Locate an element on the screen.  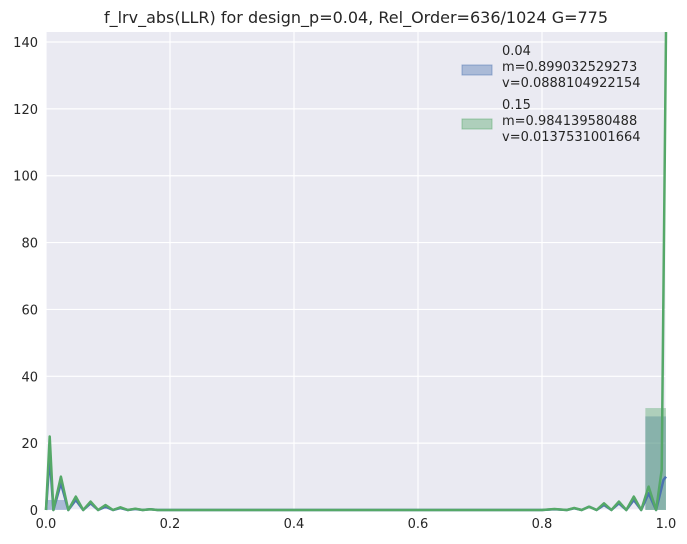
x-tick-label: 0.0 is located at coordinates (46, 524).